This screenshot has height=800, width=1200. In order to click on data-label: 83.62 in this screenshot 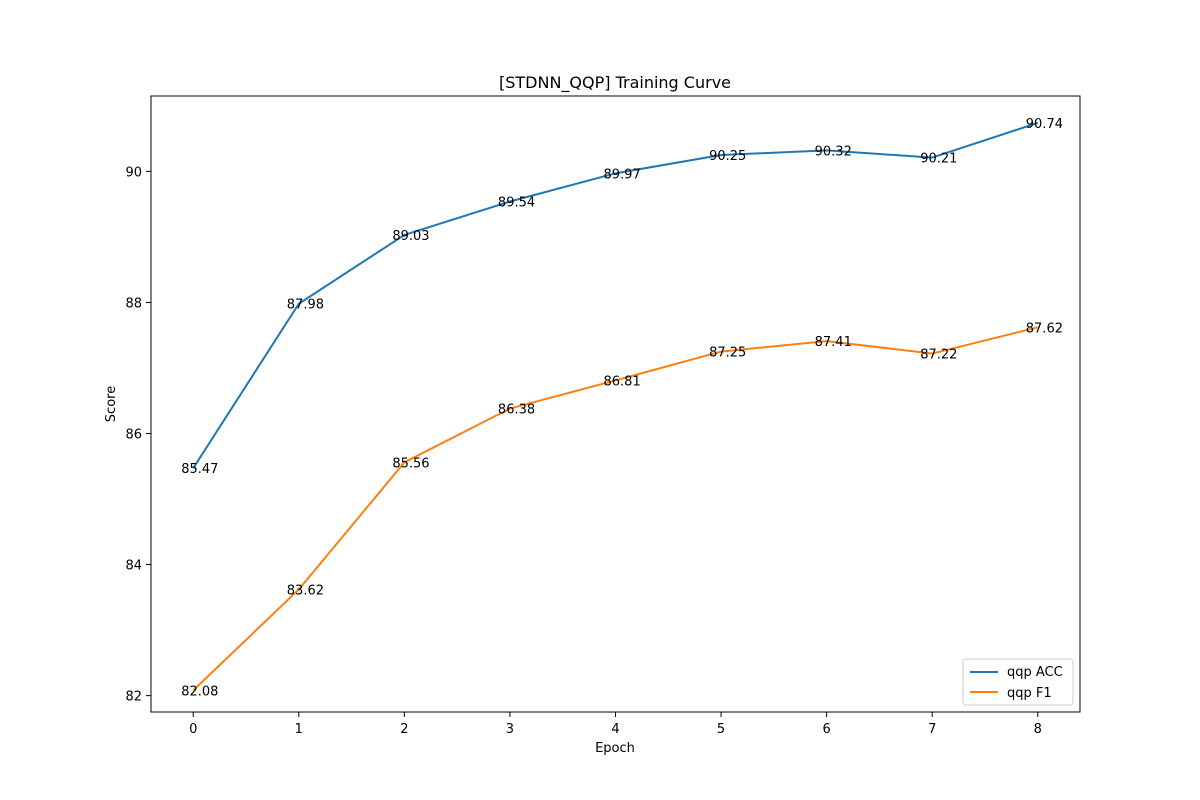, I will do `click(305, 590)`.